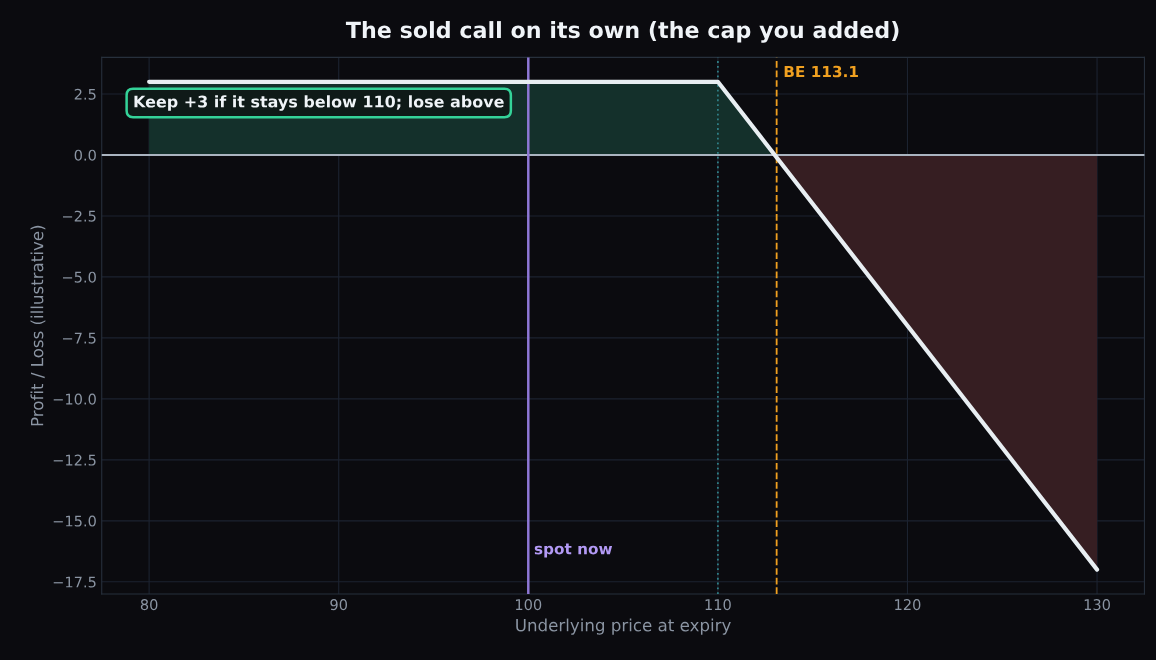 This screenshot has width=1156, height=660. What do you see at coordinates (339, 605) in the screenshot?
I see `x-tick-label: 90` at bounding box center [339, 605].